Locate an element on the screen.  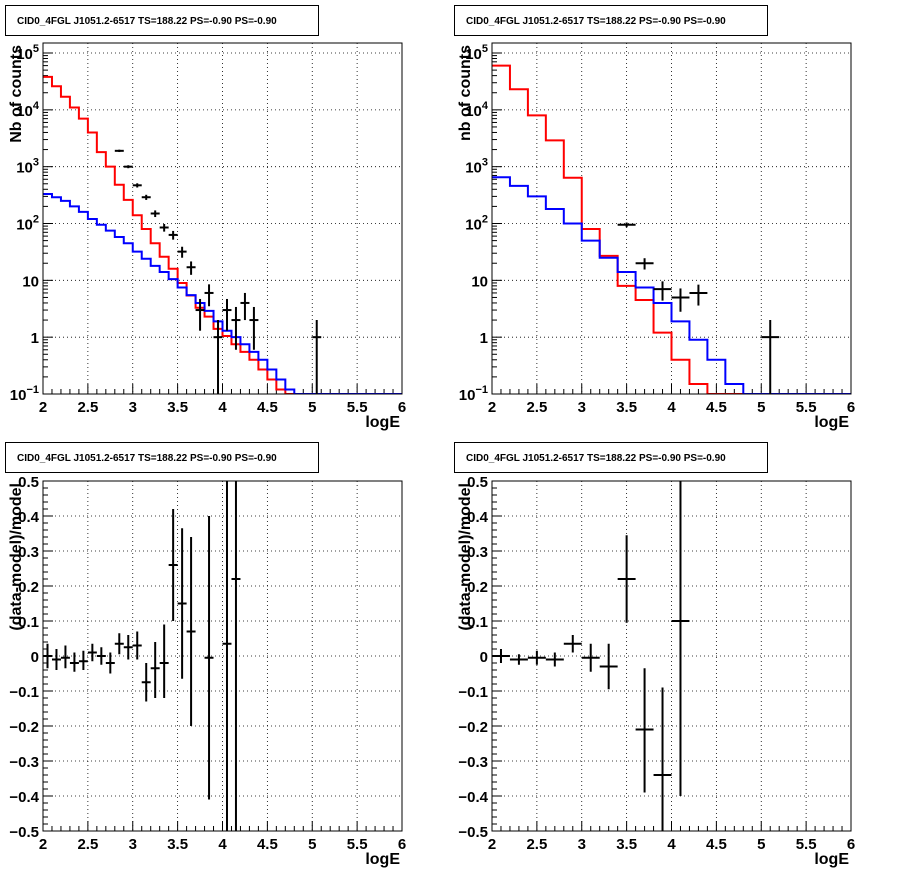
y-tick-label: 10⁻¹ is located at coordinates (473, 394).